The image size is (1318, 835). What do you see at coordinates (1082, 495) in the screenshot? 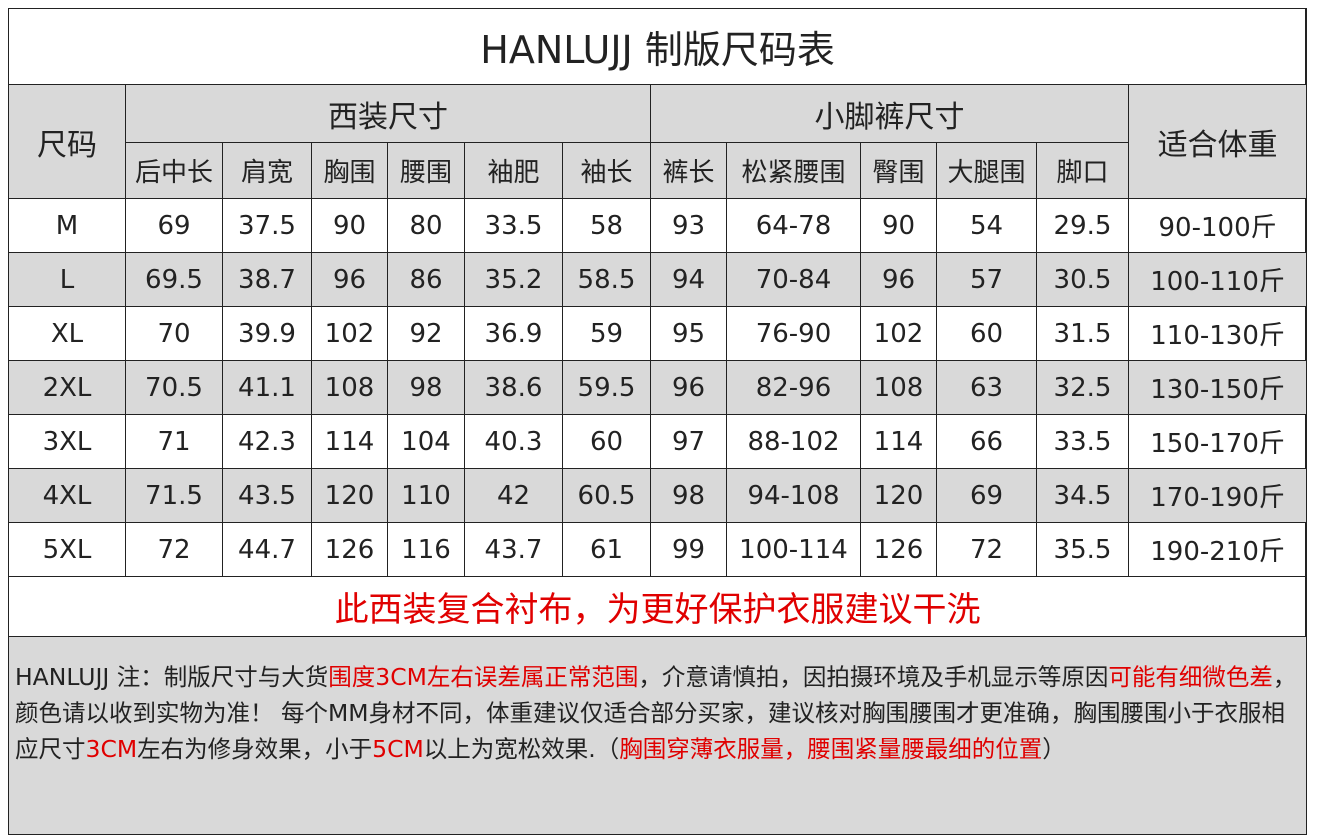
I see `table-cell: 34.5` at bounding box center [1082, 495].